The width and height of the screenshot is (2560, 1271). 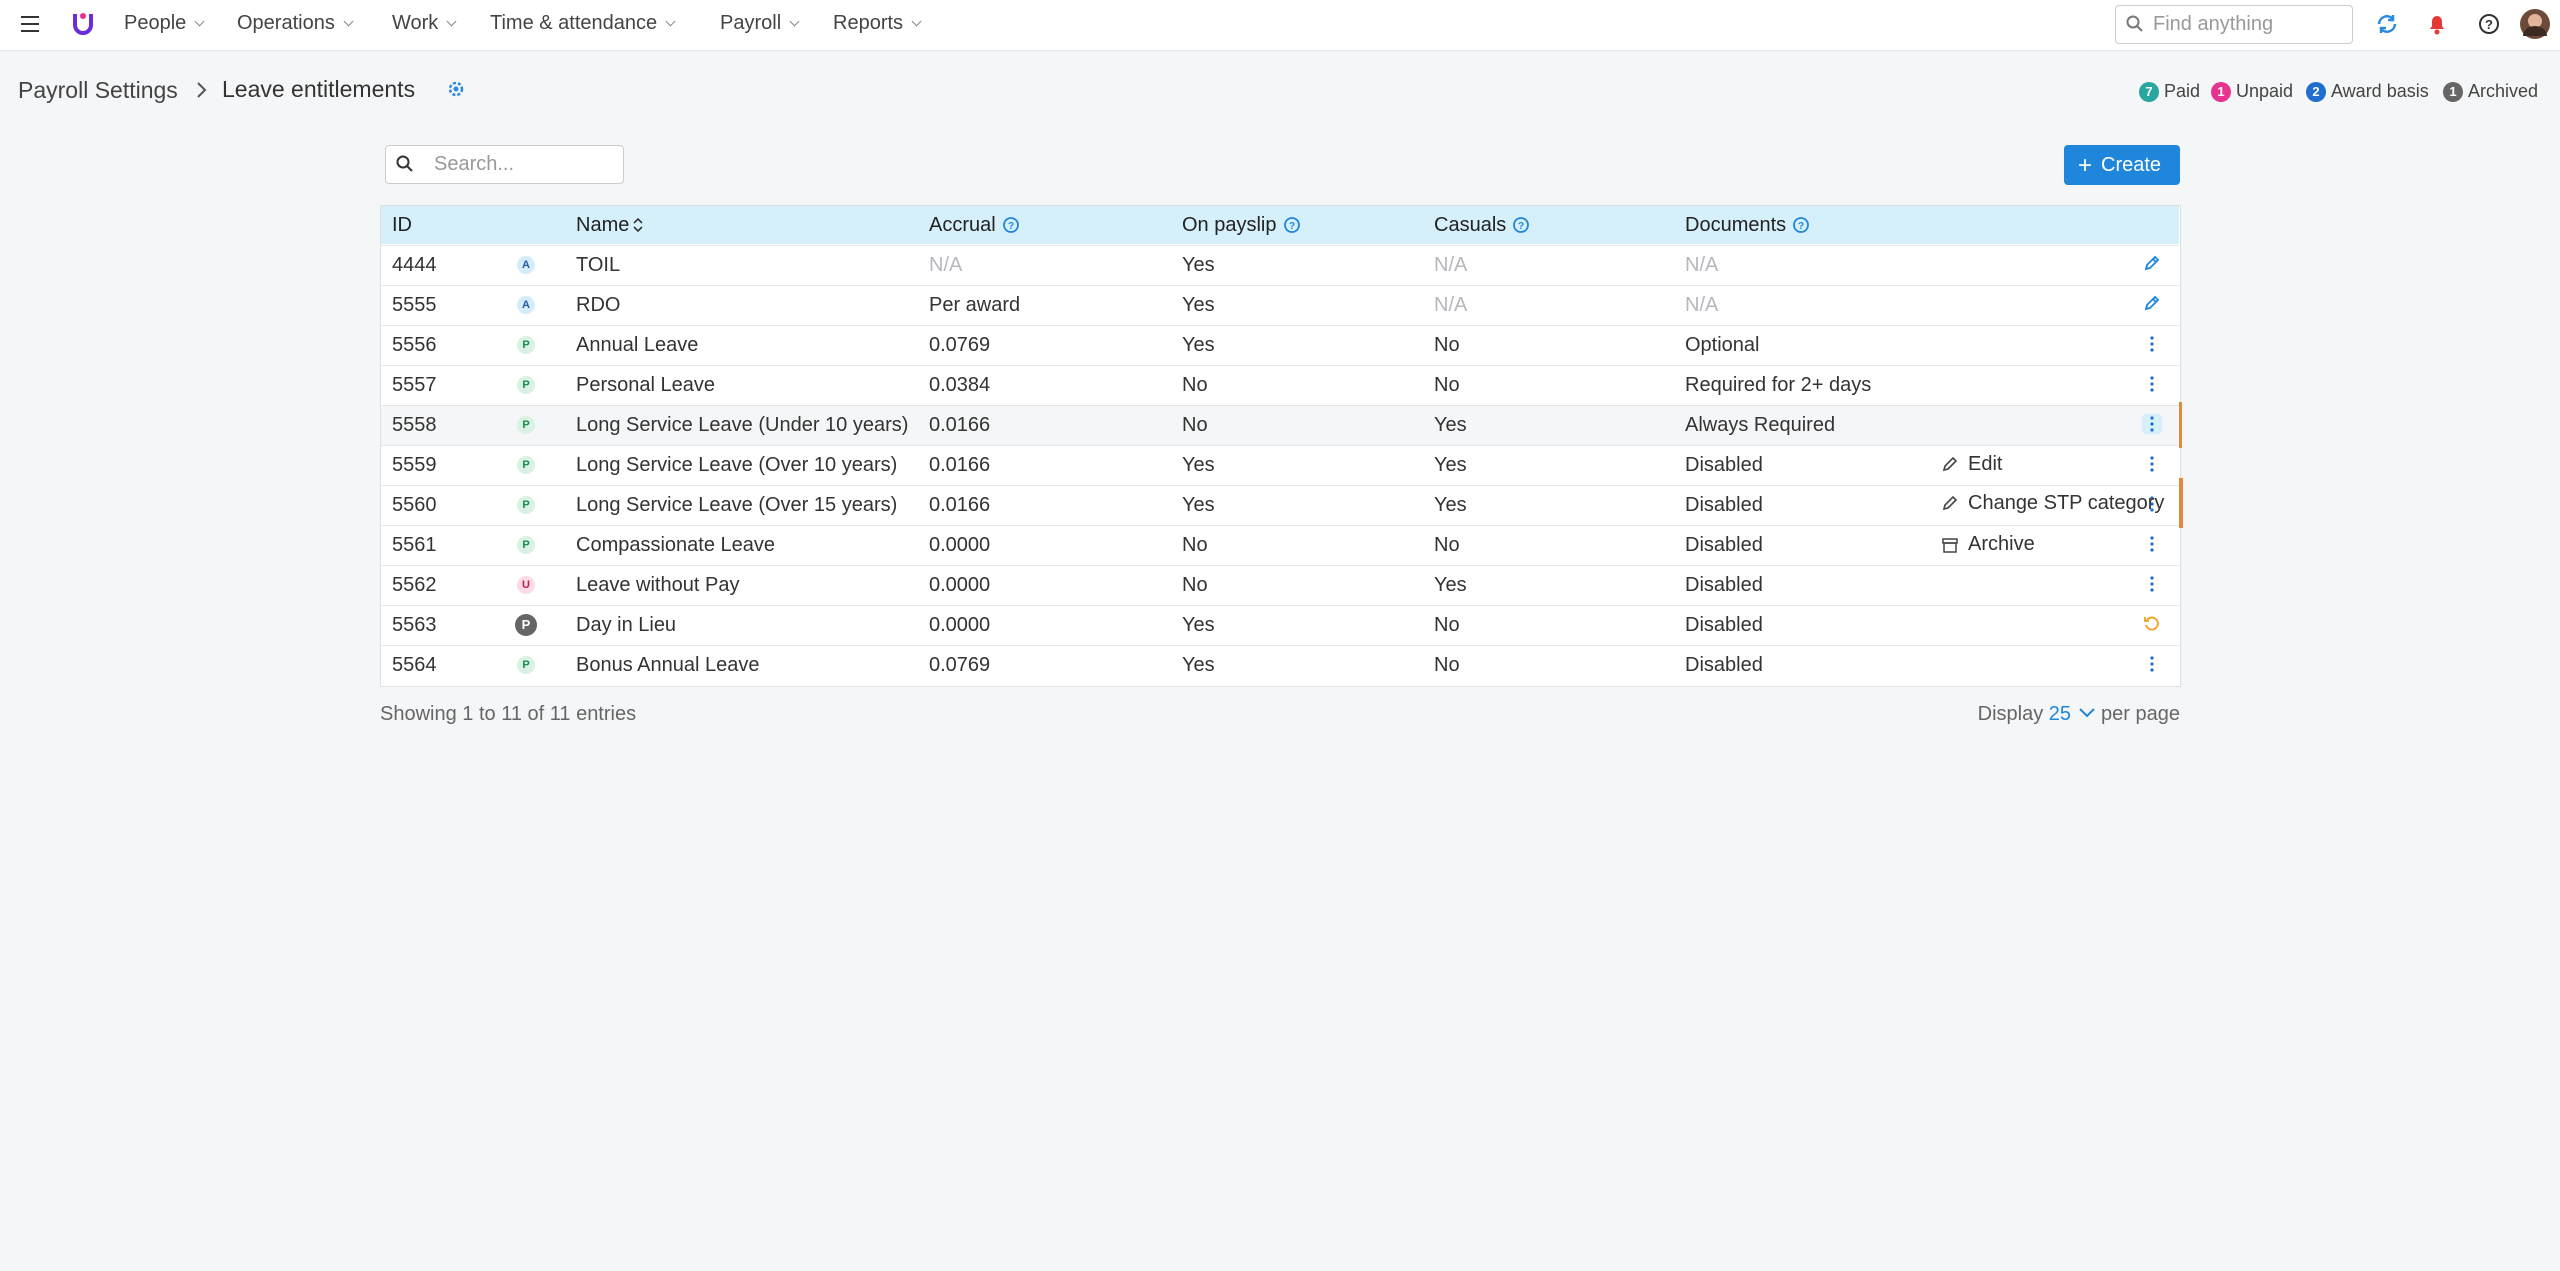 What do you see at coordinates (1229, 225) in the screenshot?
I see `column-header: On payslip` at bounding box center [1229, 225].